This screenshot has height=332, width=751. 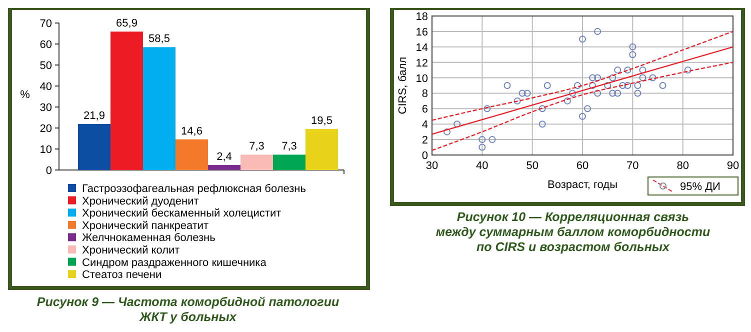 What do you see at coordinates (733, 166) in the screenshot?
I see `x-tick-label: 90` at bounding box center [733, 166].